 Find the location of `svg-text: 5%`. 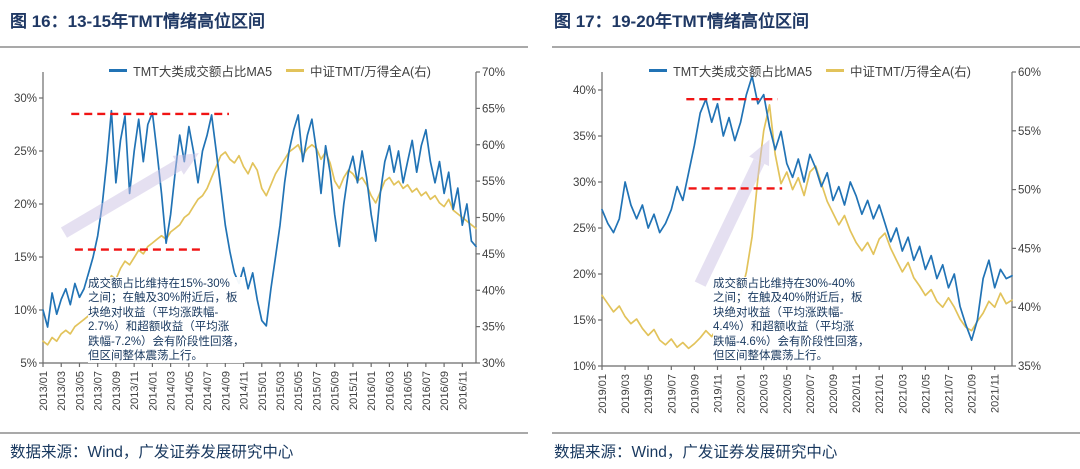

svg-text: 5% is located at coordinates (28, 364).